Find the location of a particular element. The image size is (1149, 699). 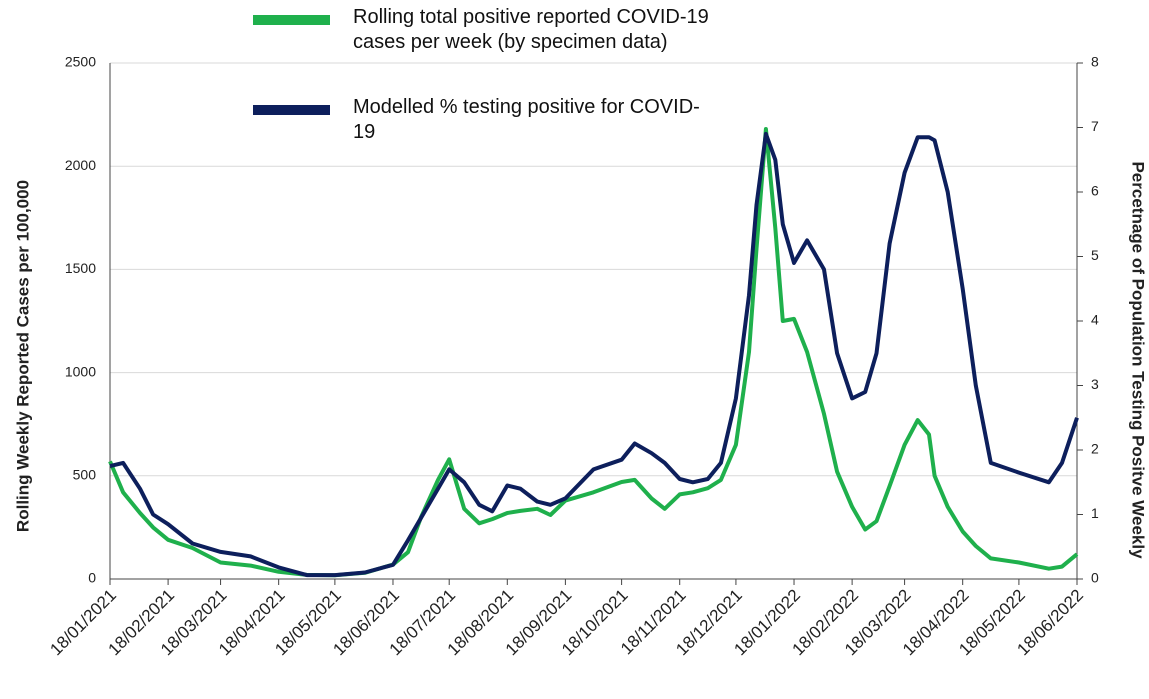

legend-label: Modelled % testing positive for COVID-19 is located at coordinates (526, 119).